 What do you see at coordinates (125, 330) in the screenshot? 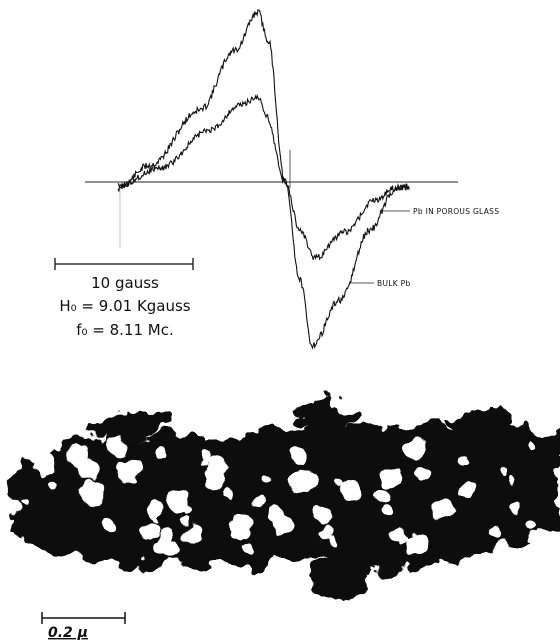
I see `frequency-label: f₀ = 8.11 Mc.` at bounding box center [125, 330].